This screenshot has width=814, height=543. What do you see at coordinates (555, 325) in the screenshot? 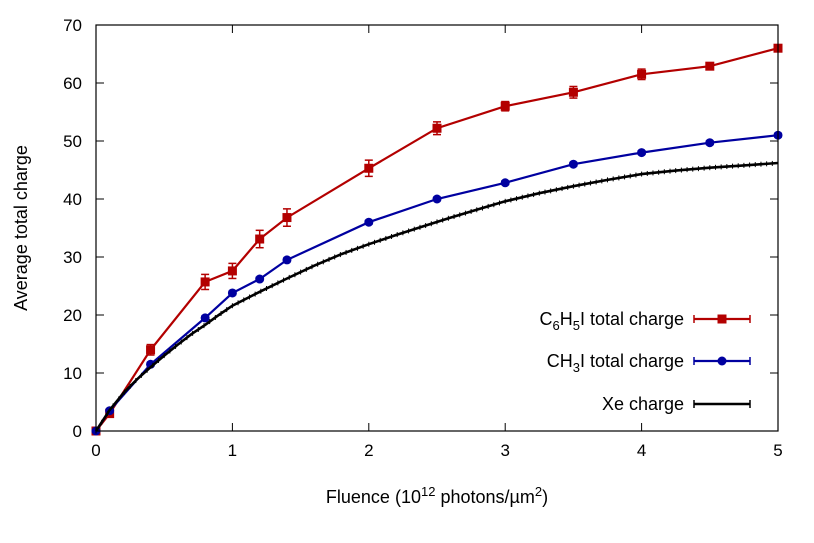
I see `legend-label-part: 6` at bounding box center [555, 325].